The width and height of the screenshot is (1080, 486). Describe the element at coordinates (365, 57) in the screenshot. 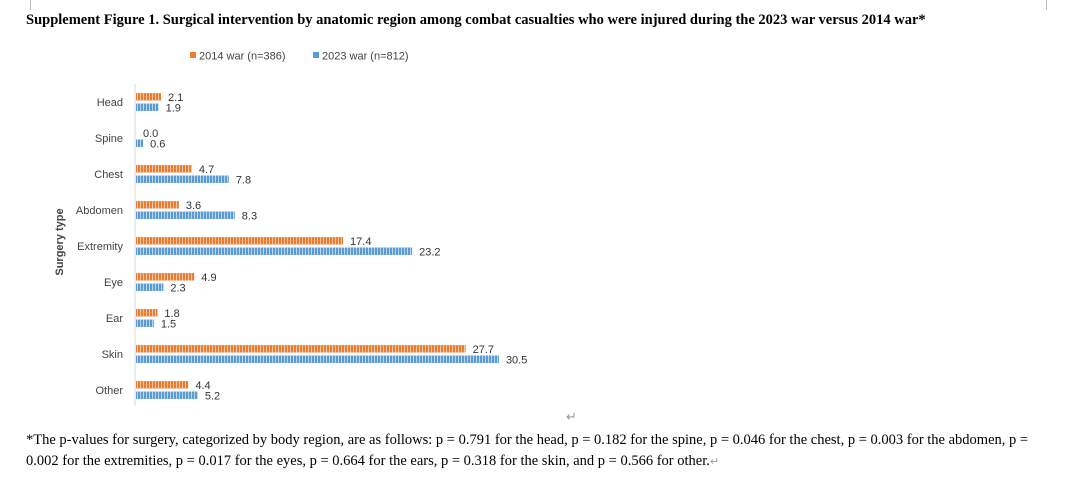

I see `legend-label: 2023 war (n=812)` at that location.